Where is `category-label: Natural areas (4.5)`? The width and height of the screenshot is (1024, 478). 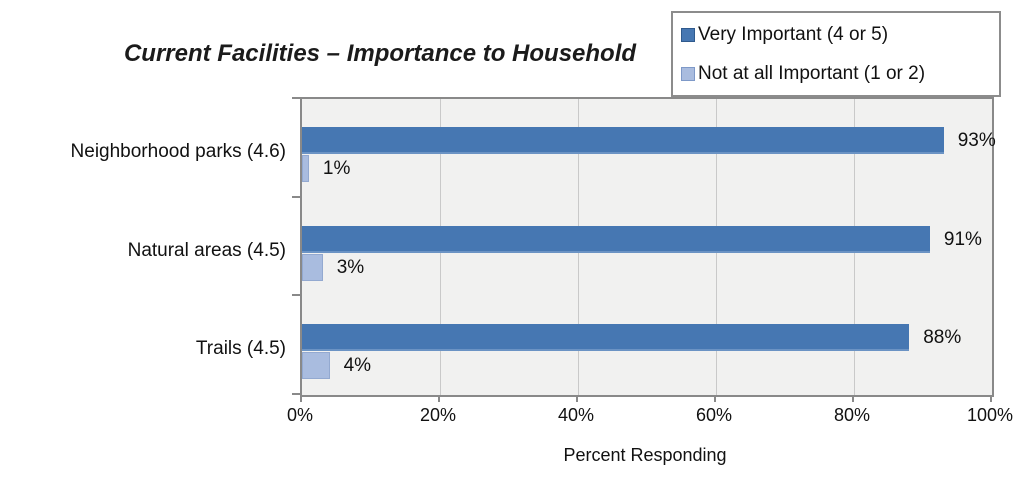 category-label: Natural areas (4.5) is located at coordinates (206, 250).